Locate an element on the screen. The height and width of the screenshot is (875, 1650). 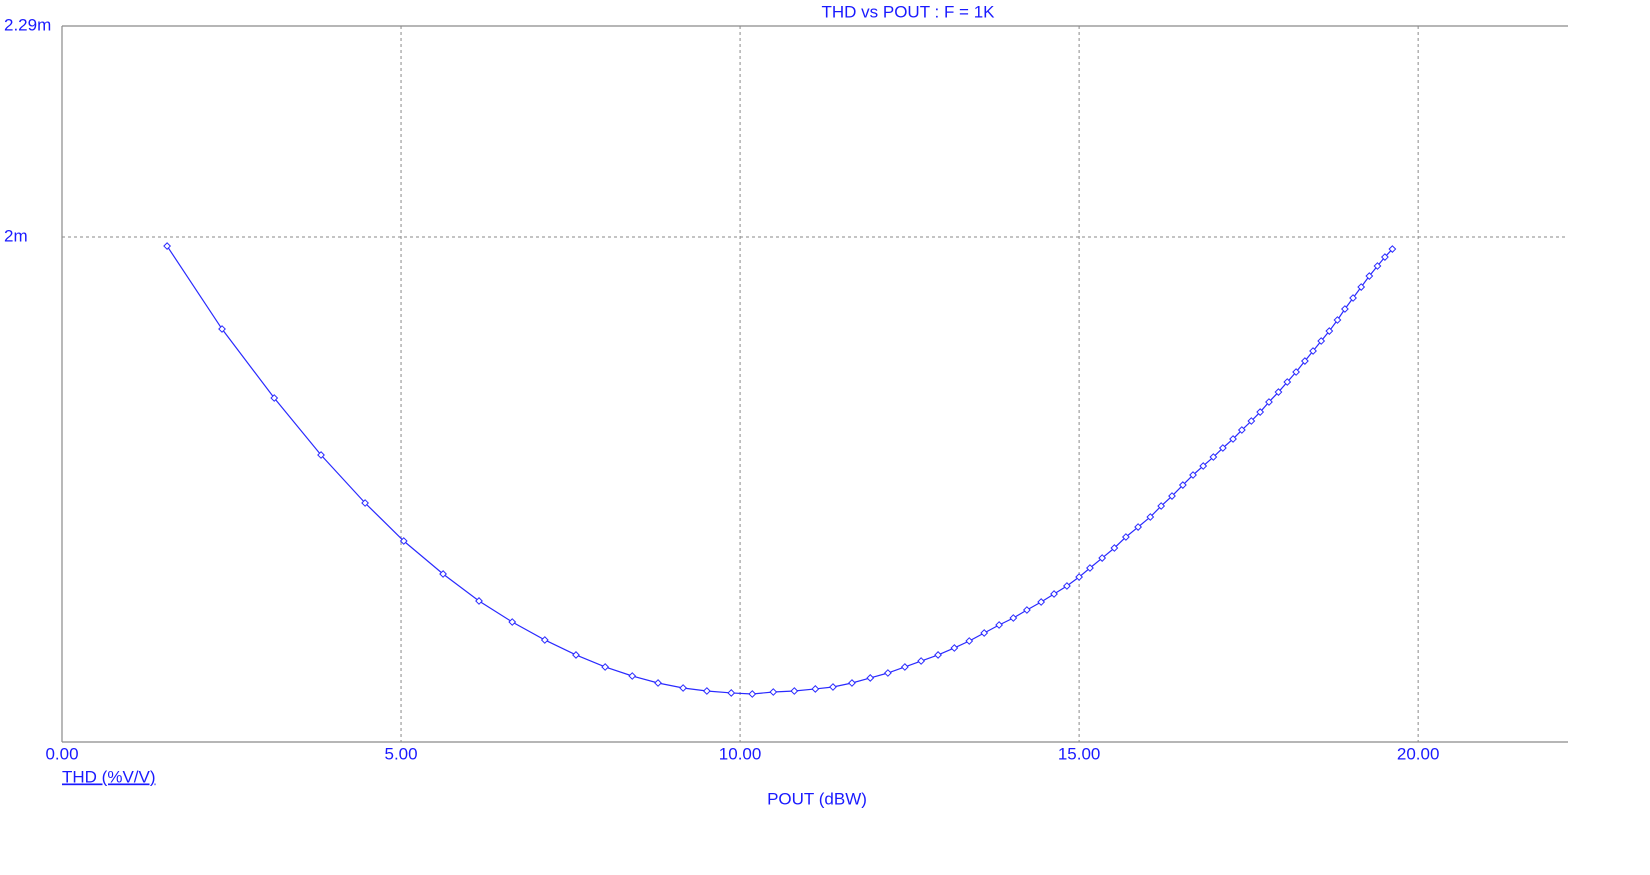
x-tick-label: 0.00 is located at coordinates (61, 753).